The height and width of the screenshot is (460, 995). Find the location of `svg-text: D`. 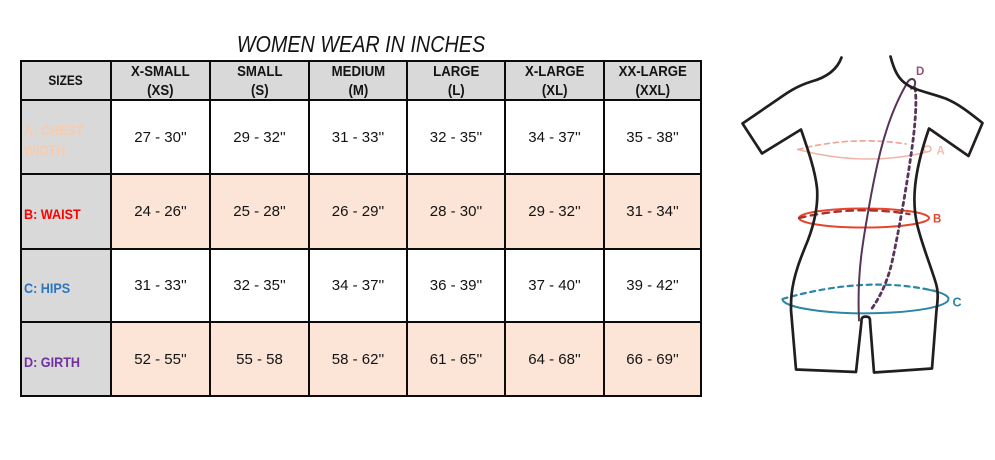

svg-text: D is located at coordinates (920, 72).